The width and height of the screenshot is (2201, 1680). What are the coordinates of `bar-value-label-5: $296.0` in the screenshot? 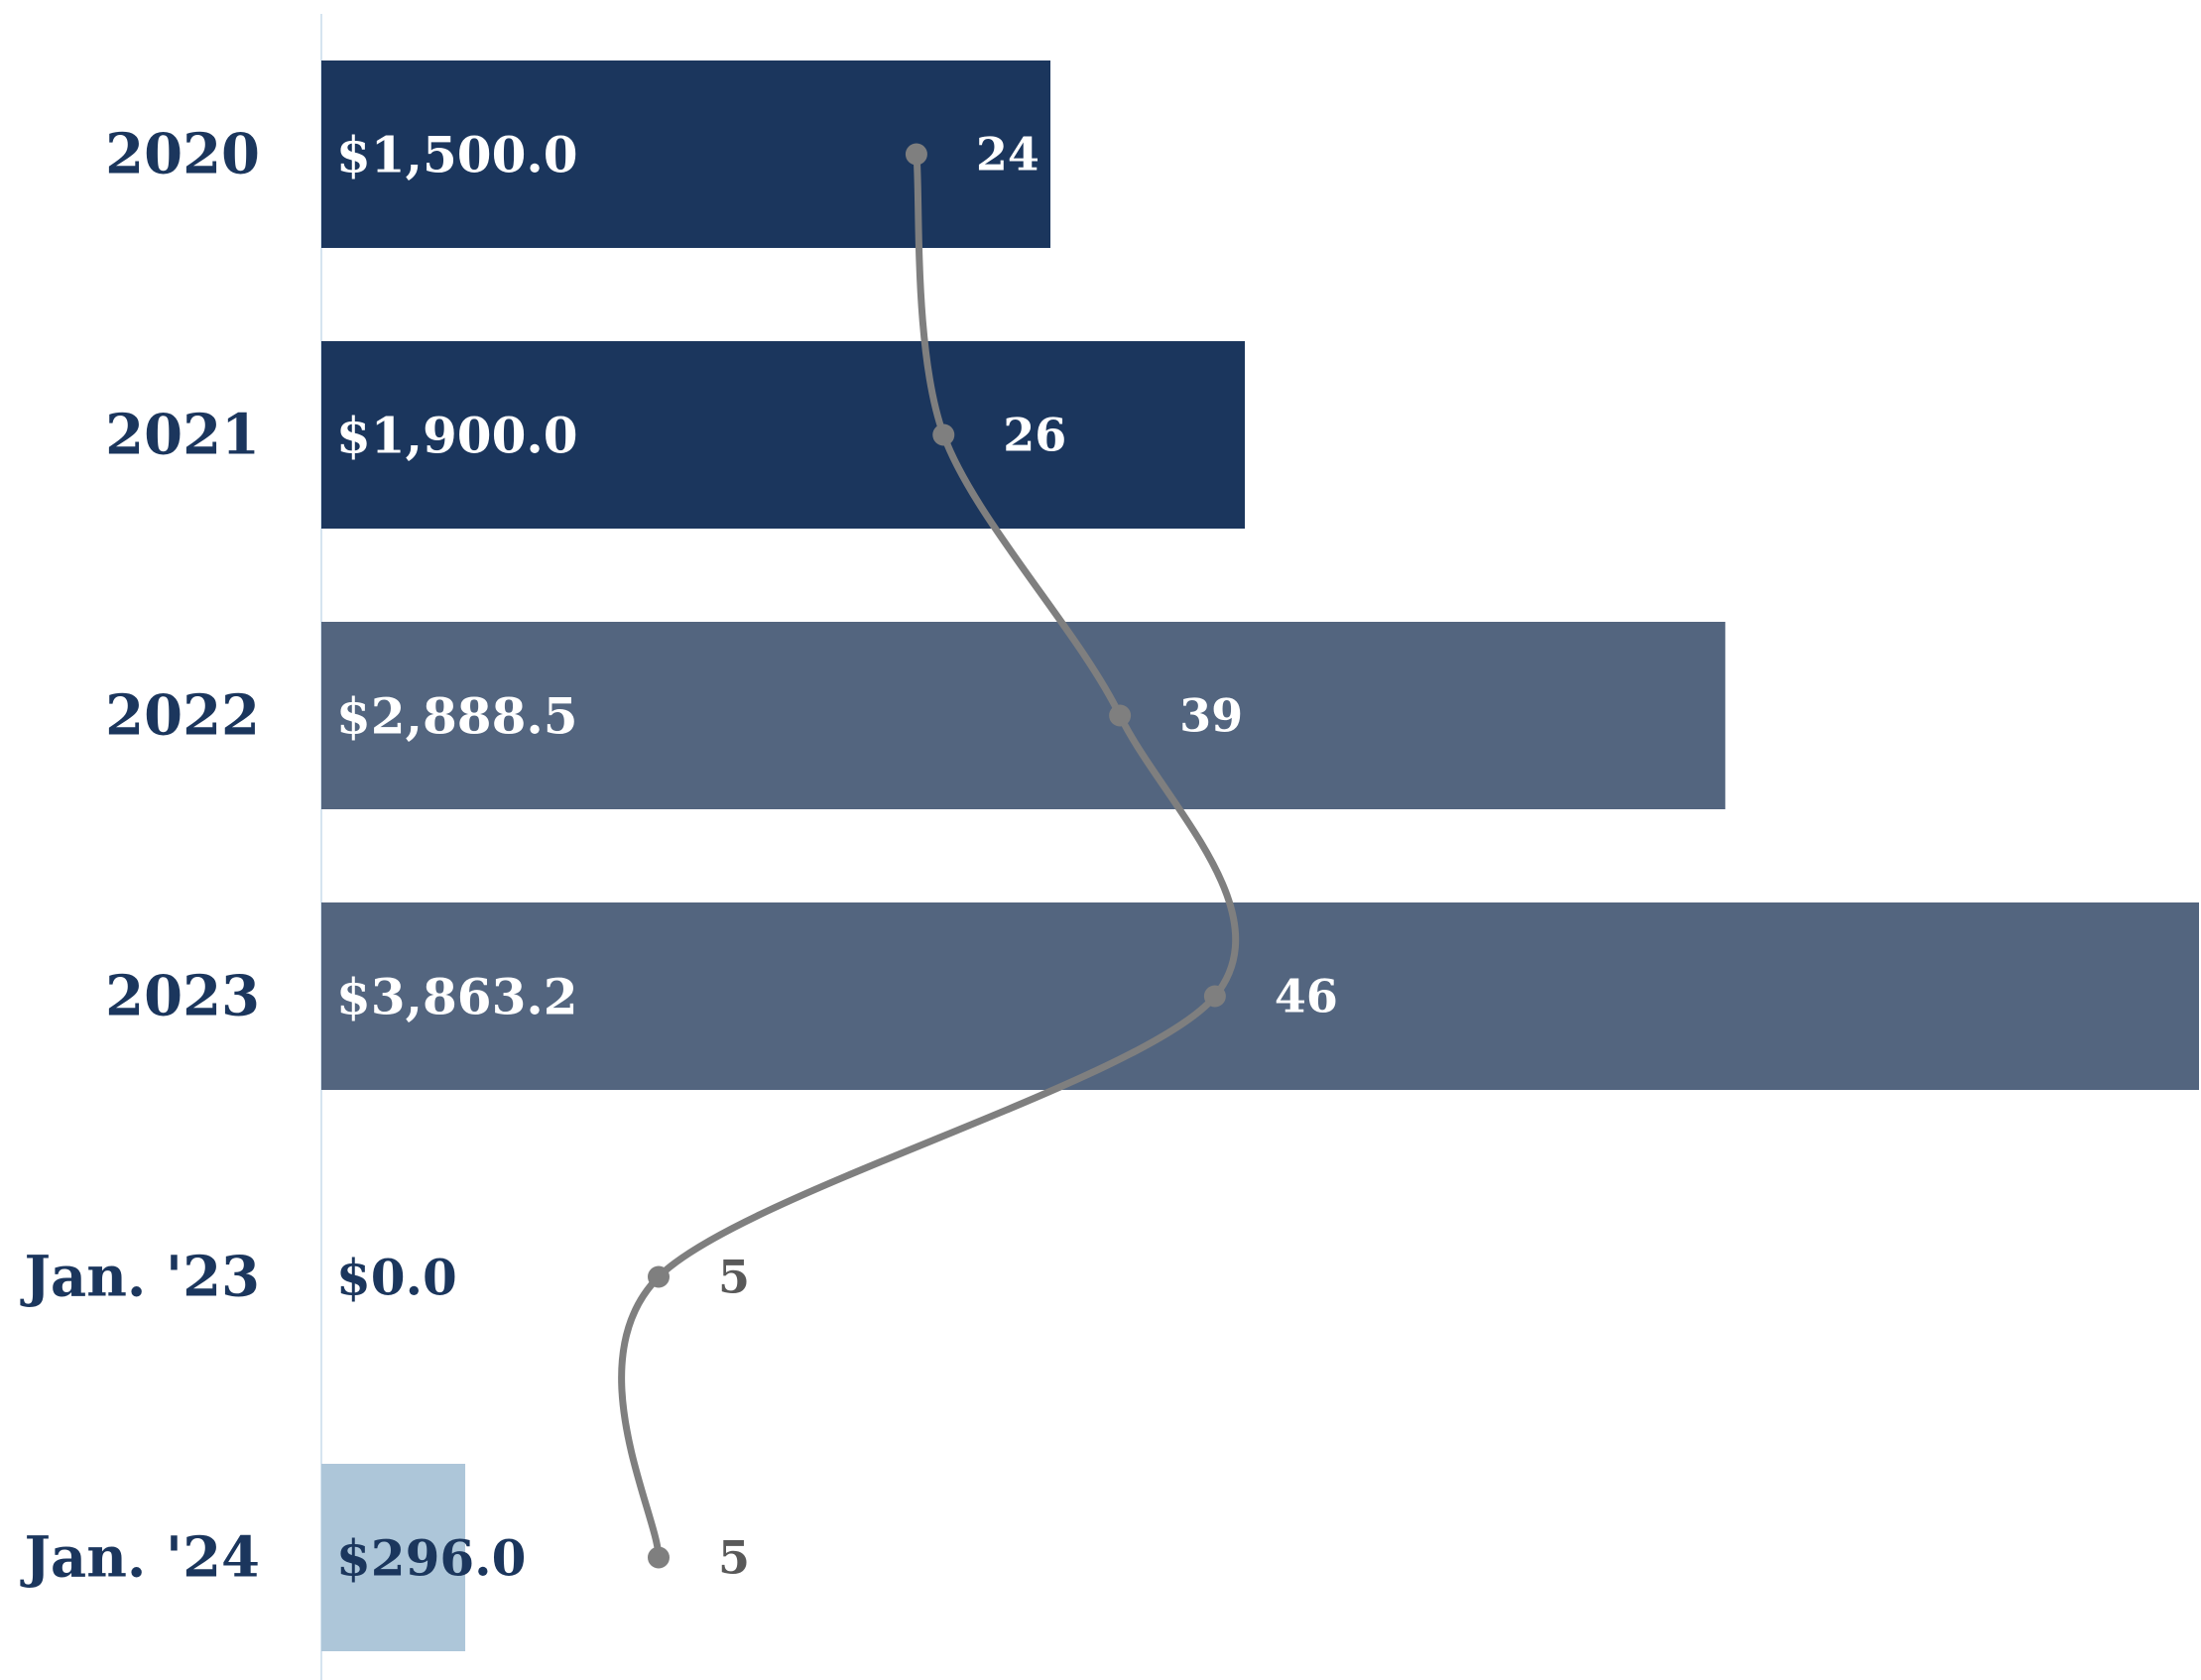 It's located at (431, 1558).